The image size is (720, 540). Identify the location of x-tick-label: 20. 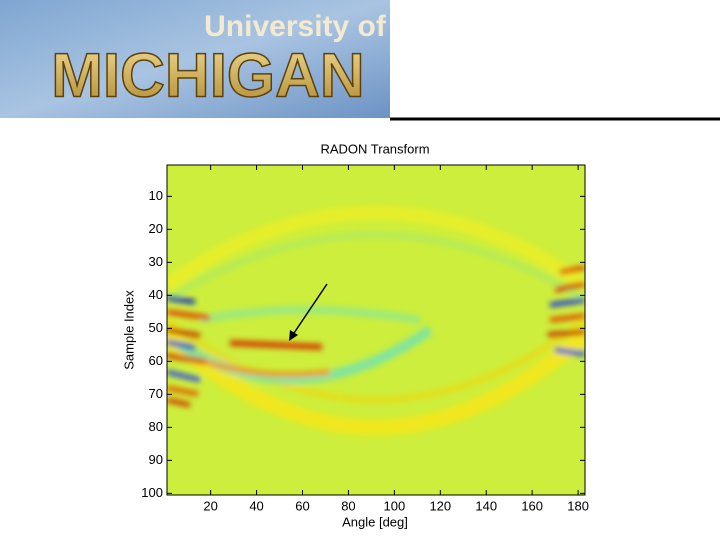
(210, 505).